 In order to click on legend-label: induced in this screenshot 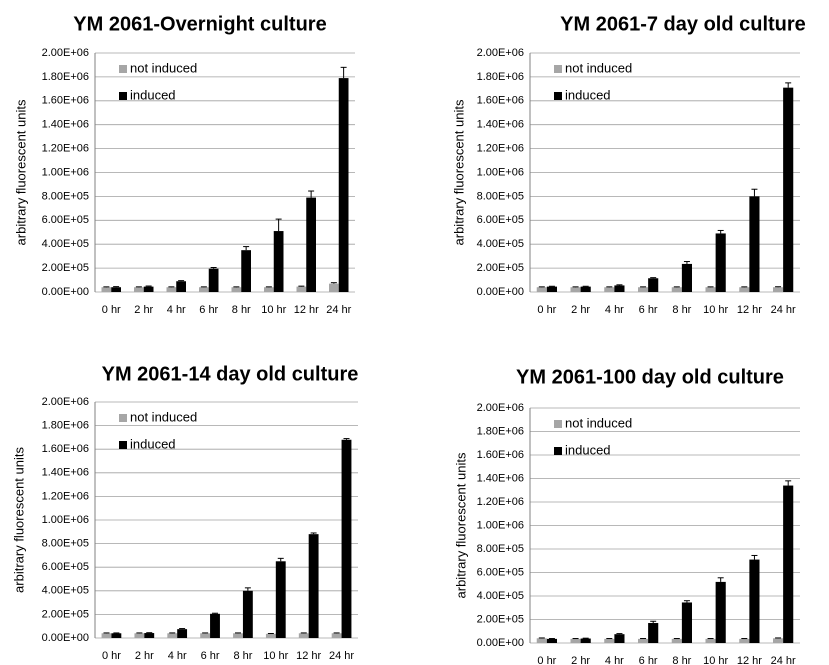, I will do `click(588, 94)`.